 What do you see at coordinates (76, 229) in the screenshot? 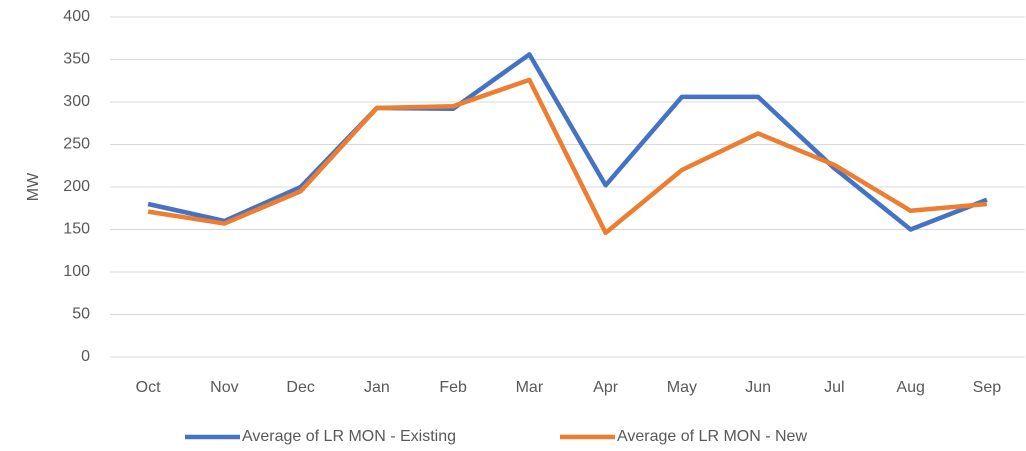
I see `y-tick-label: 150` at bounding box center [76, 229].